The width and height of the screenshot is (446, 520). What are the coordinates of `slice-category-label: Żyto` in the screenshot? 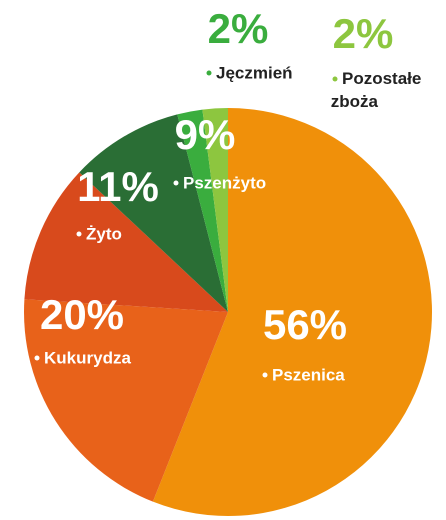 It's located at (104, 233).